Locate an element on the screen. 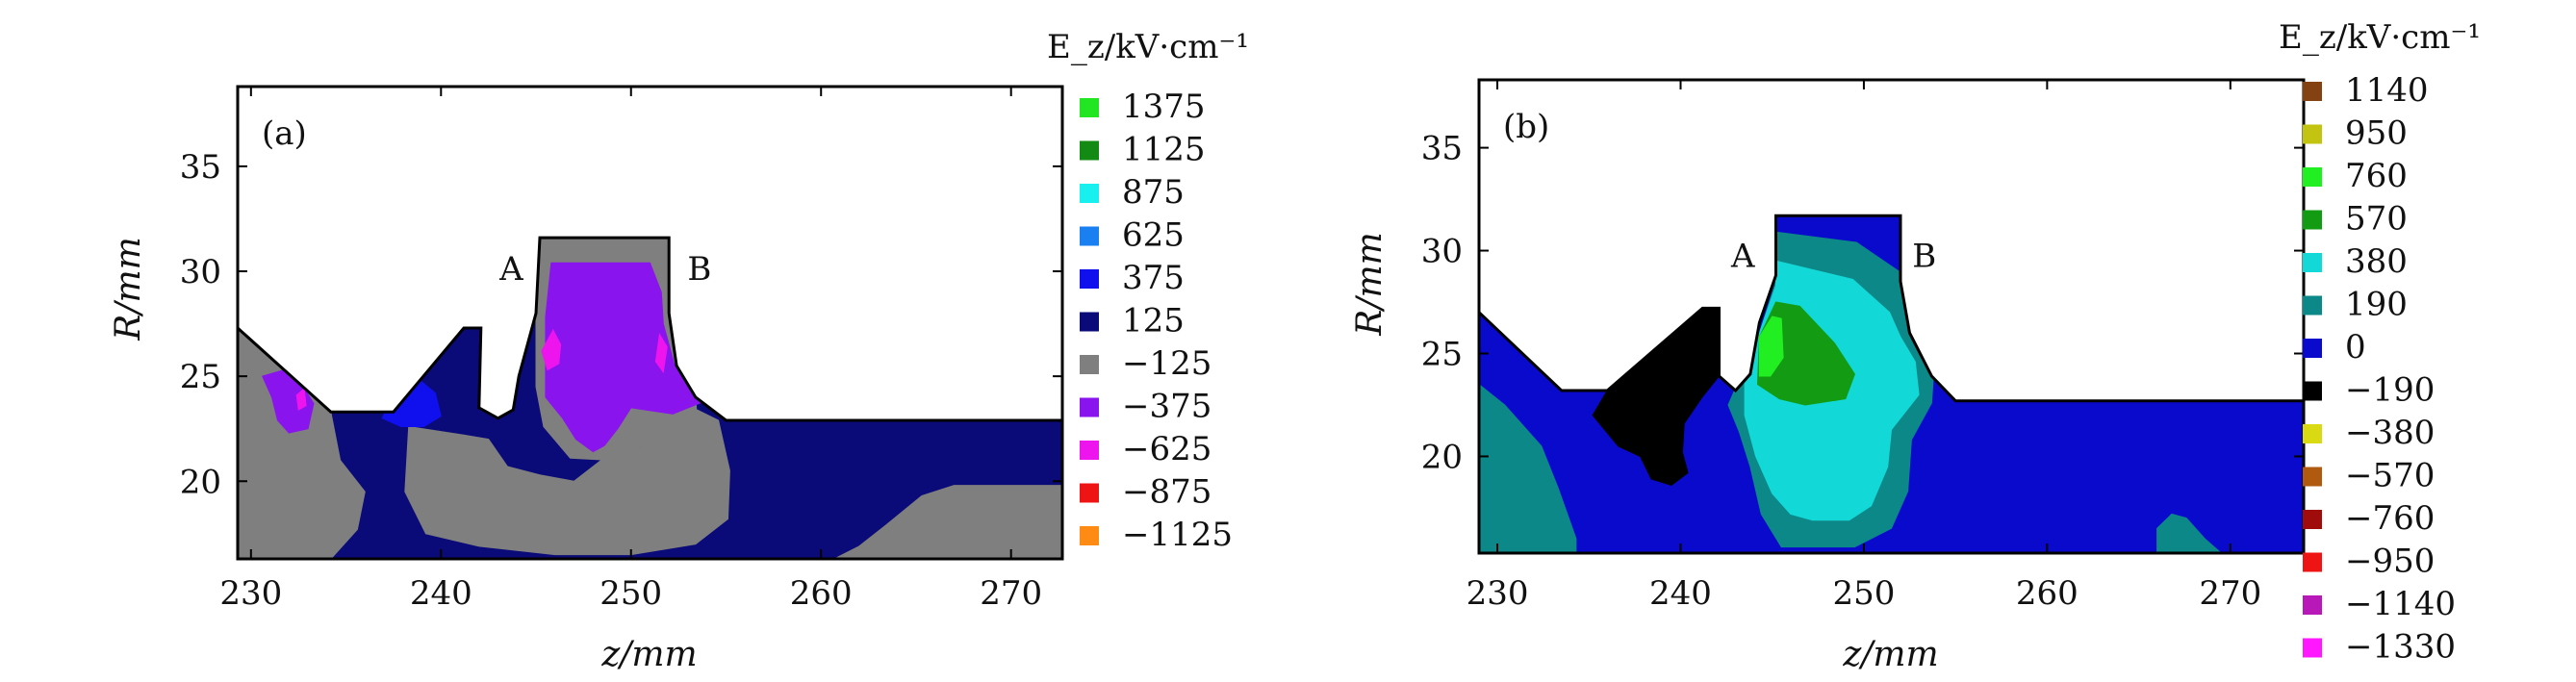  legend-label: 1125 is located at coordinates (1164, 150).